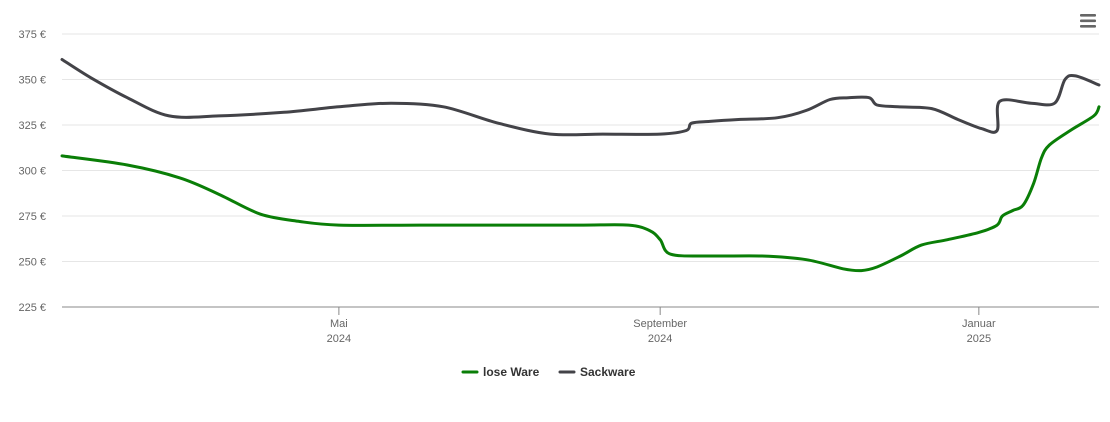  What do you see at coordinates (608, 372) in the screenshot?
I see `legend-label: Sackware` at bounding box center [608, 372].